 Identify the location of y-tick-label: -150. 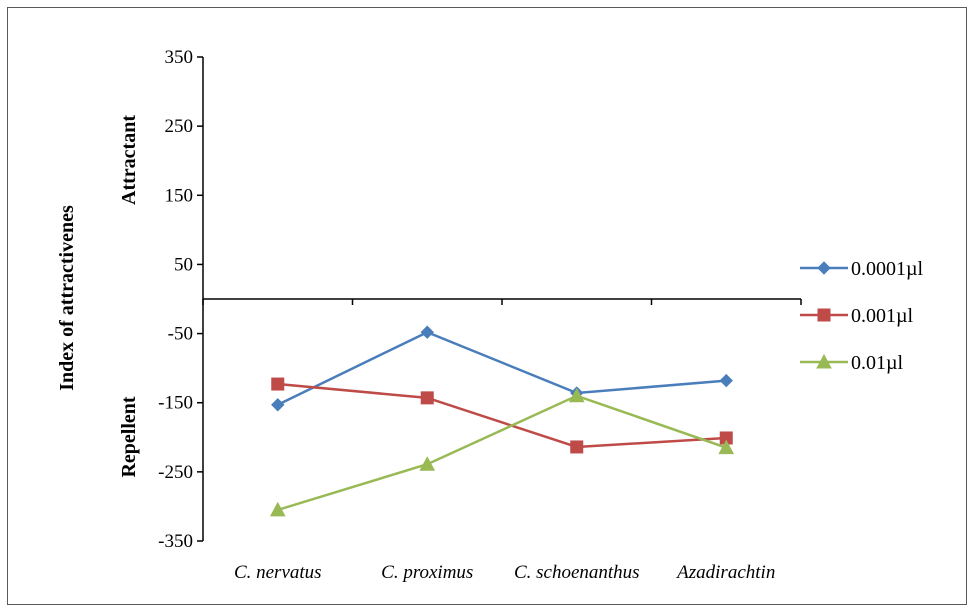
(175, 403).